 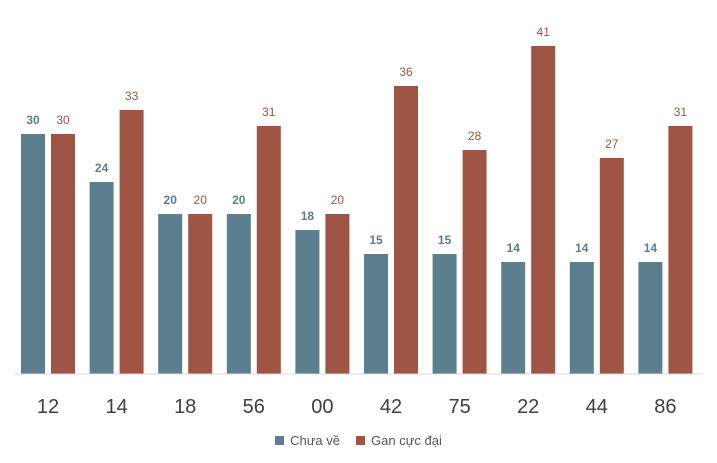 What do you see at coordinates (269, 112) in the screenshot?
I see `data-label-series-2-56: 31` at bounding box center [269, 112].